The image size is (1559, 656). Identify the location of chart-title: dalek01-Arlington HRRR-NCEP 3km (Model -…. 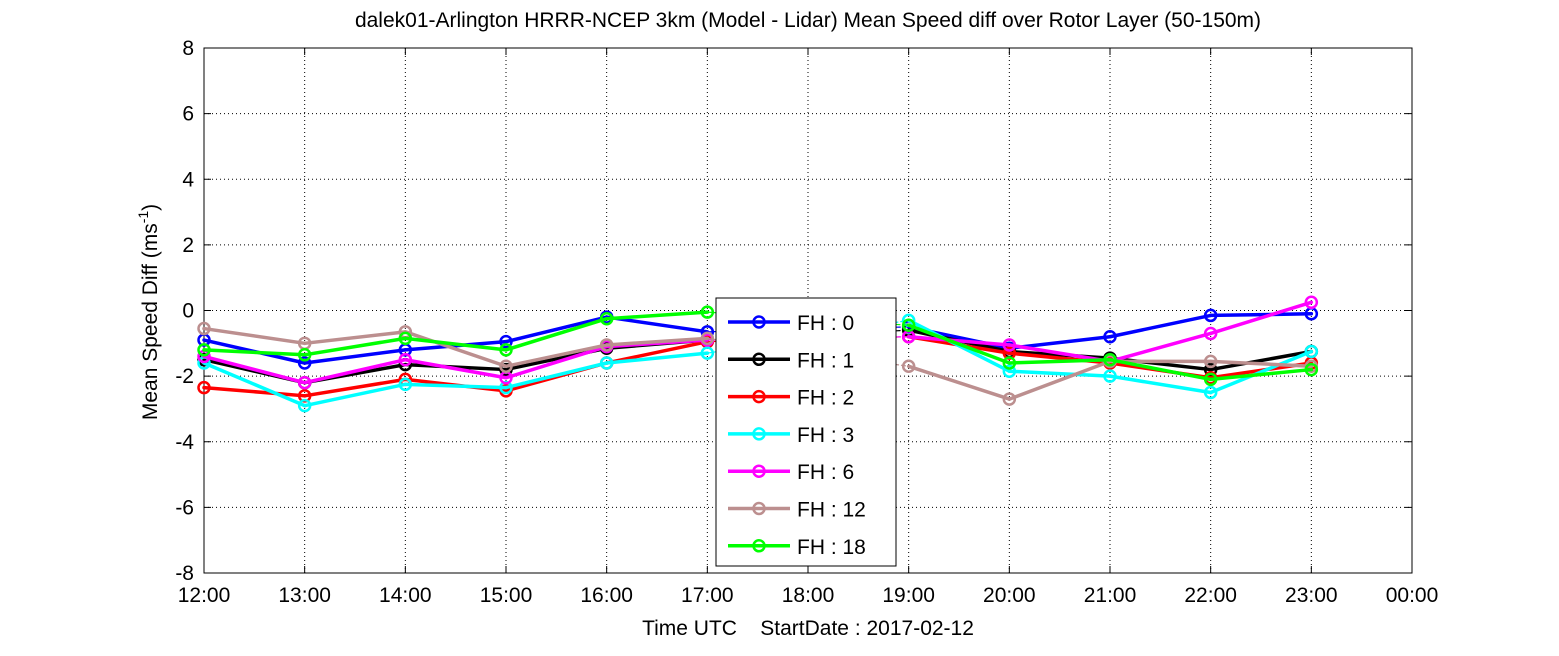
(808, 20).